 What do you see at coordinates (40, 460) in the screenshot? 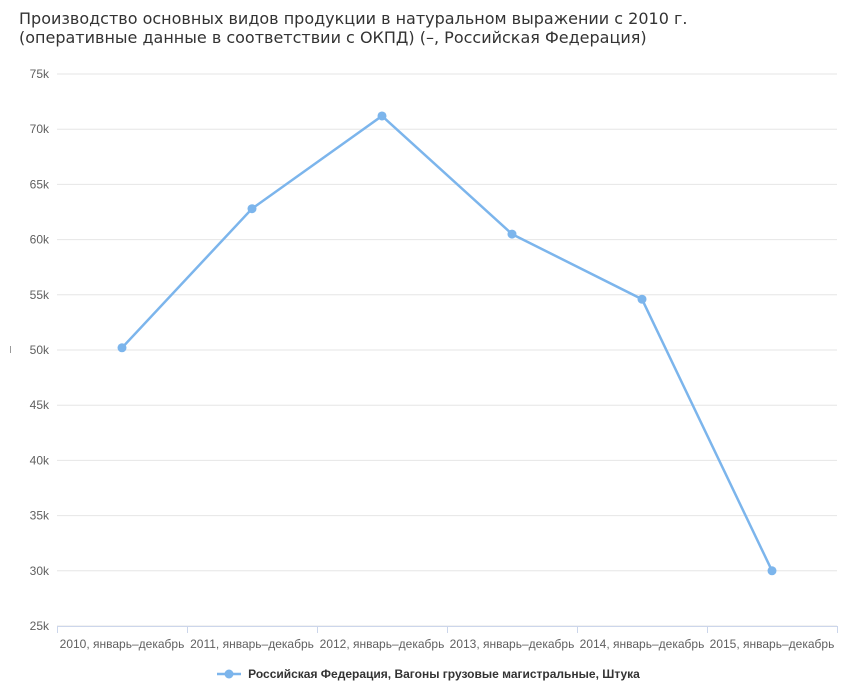
I see `y-axis-label: 40k` at bounding box center [40, 460].